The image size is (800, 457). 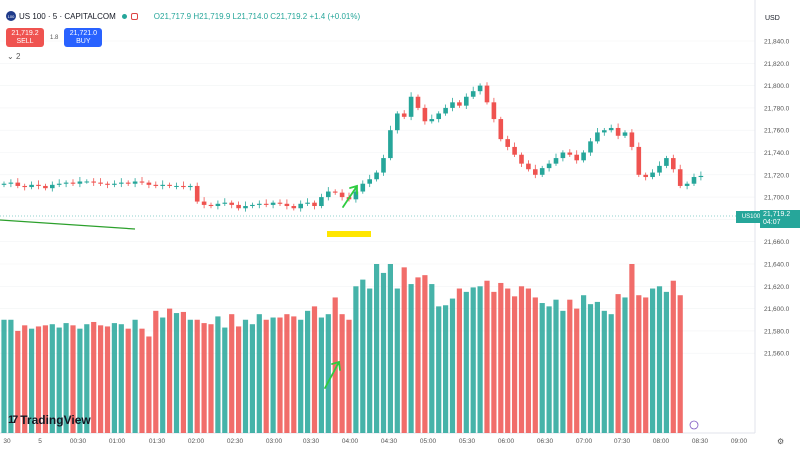 I want to click on price-tick-label: 21,660.0, so click(x=777, y=242).